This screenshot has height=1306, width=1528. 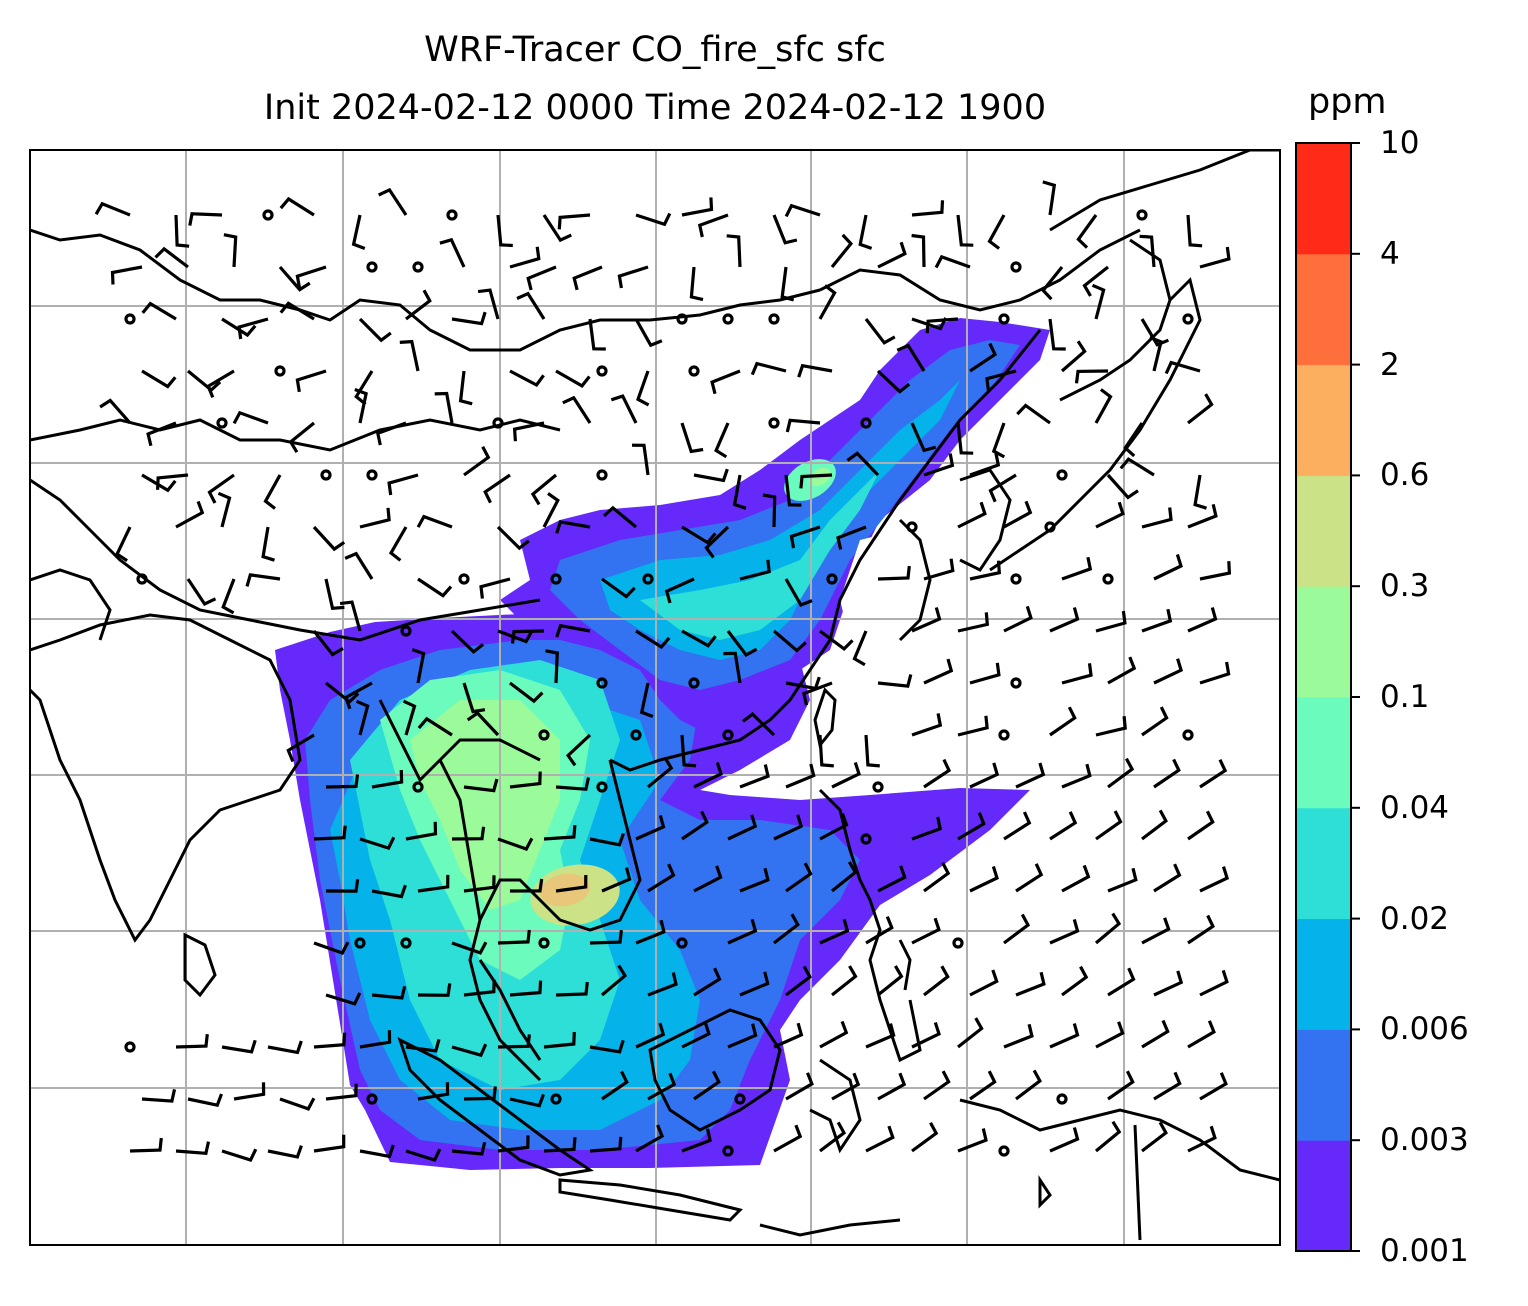 What do you see at coordinates (1415, 807) in the screenshot?
I see `colorbar-tick-label: 0.04` at bounding box center [1415, 807].